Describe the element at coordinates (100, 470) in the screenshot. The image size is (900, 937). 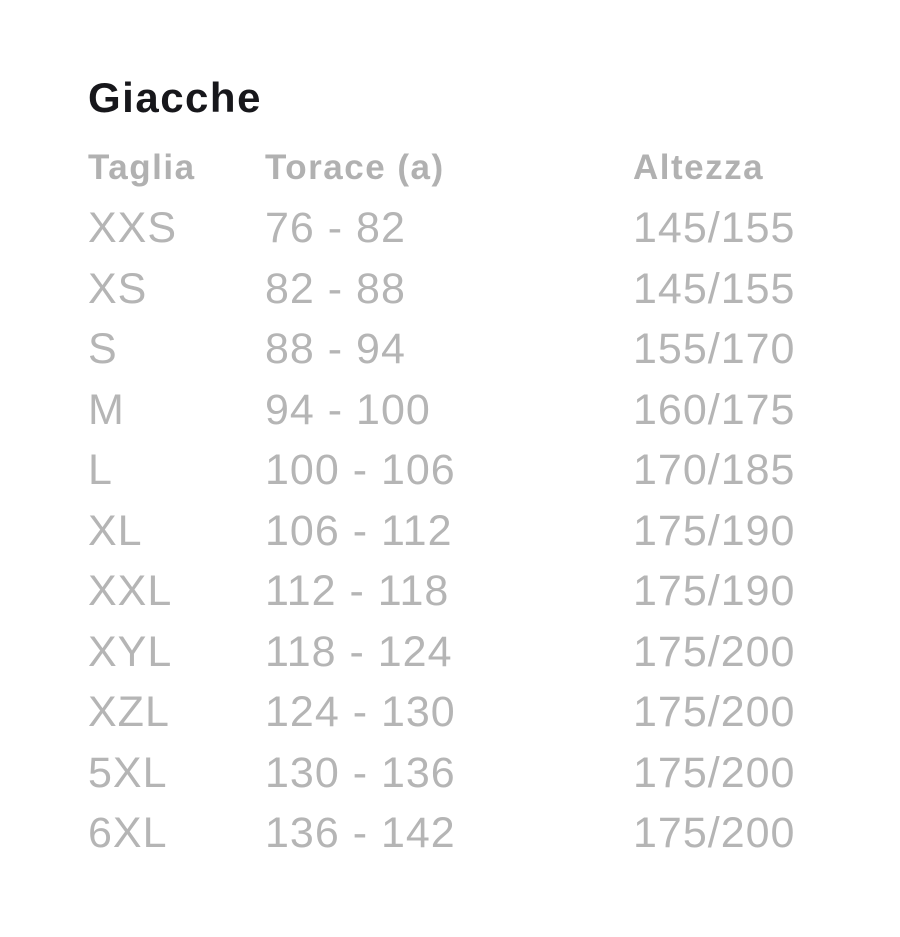
I see `cell-taglia: L` at that location.